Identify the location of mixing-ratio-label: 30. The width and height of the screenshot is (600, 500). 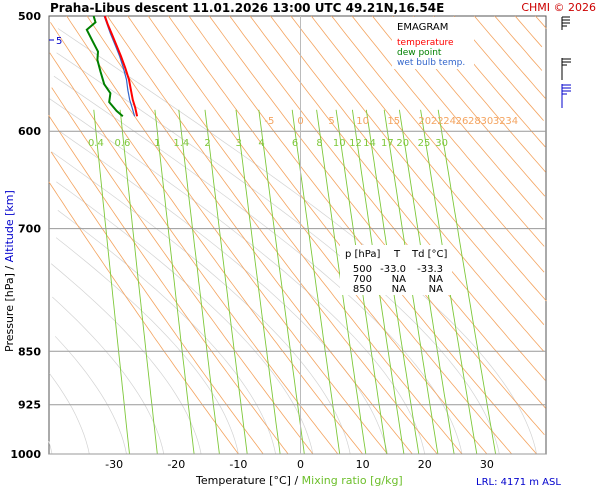
(441, 143).